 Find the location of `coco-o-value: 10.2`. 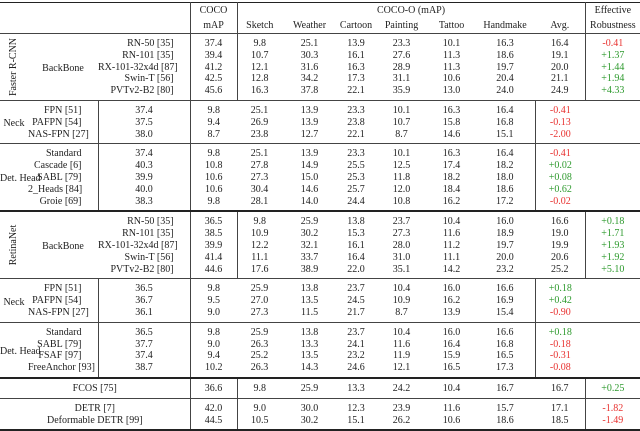

coco-o-value: 10.2 is located at coordinates (214, 368).